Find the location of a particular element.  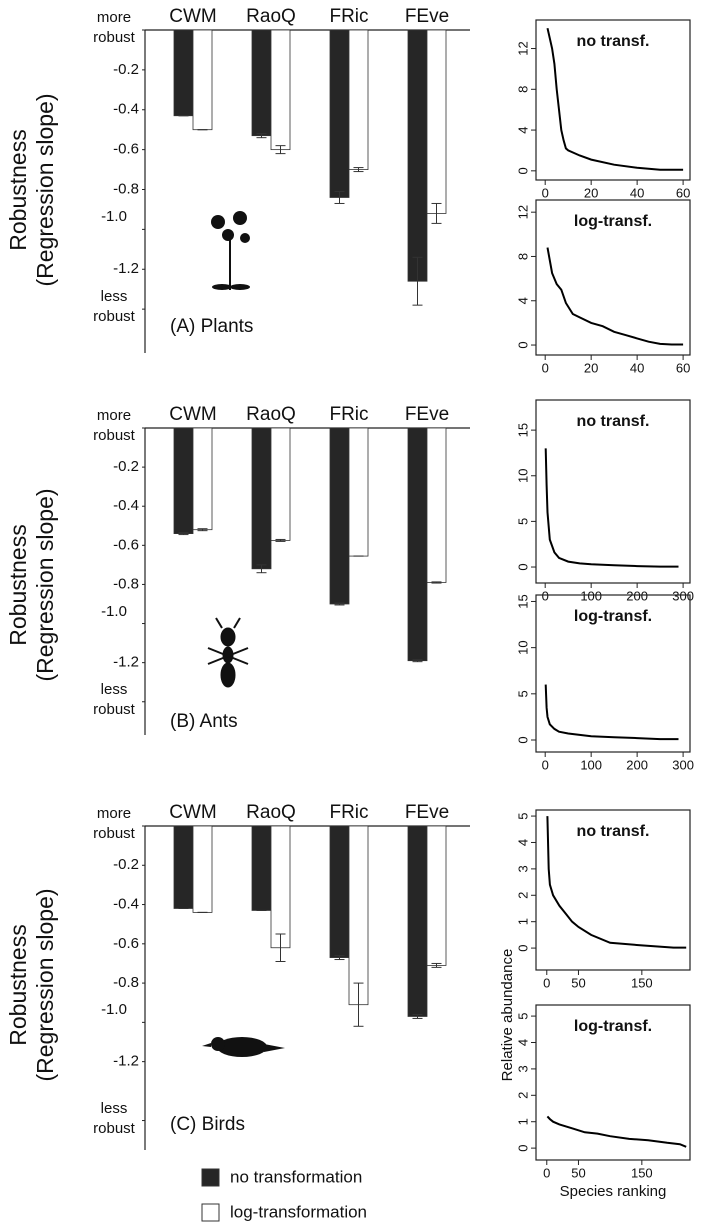

x-axis-label: Species ranking is located at coordinates (613, 1191).